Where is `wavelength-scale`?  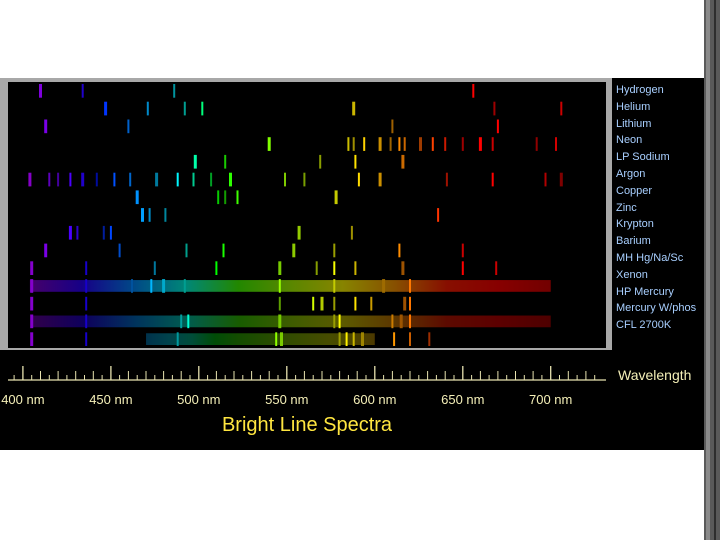
wavelength-scale is located at coordinates (307, 373).